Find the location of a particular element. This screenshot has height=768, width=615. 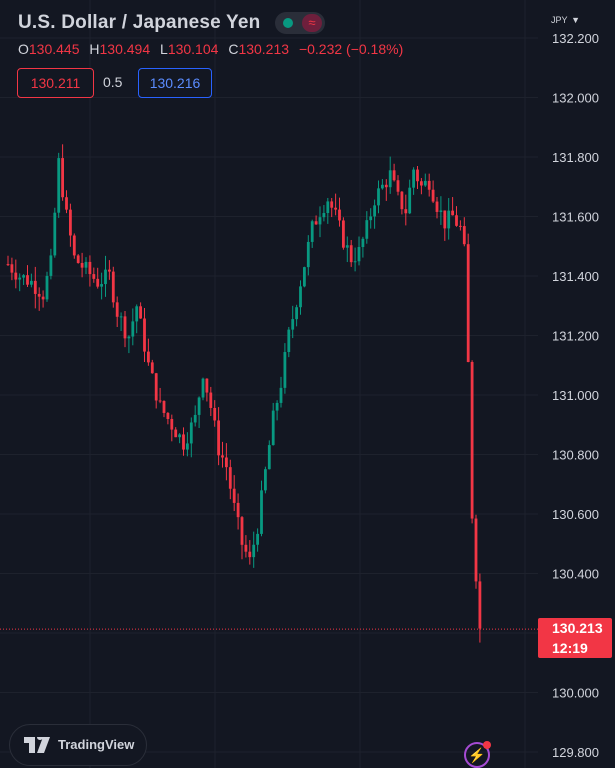

last-price-value: 130.213 is located at coordinates (577, 628).